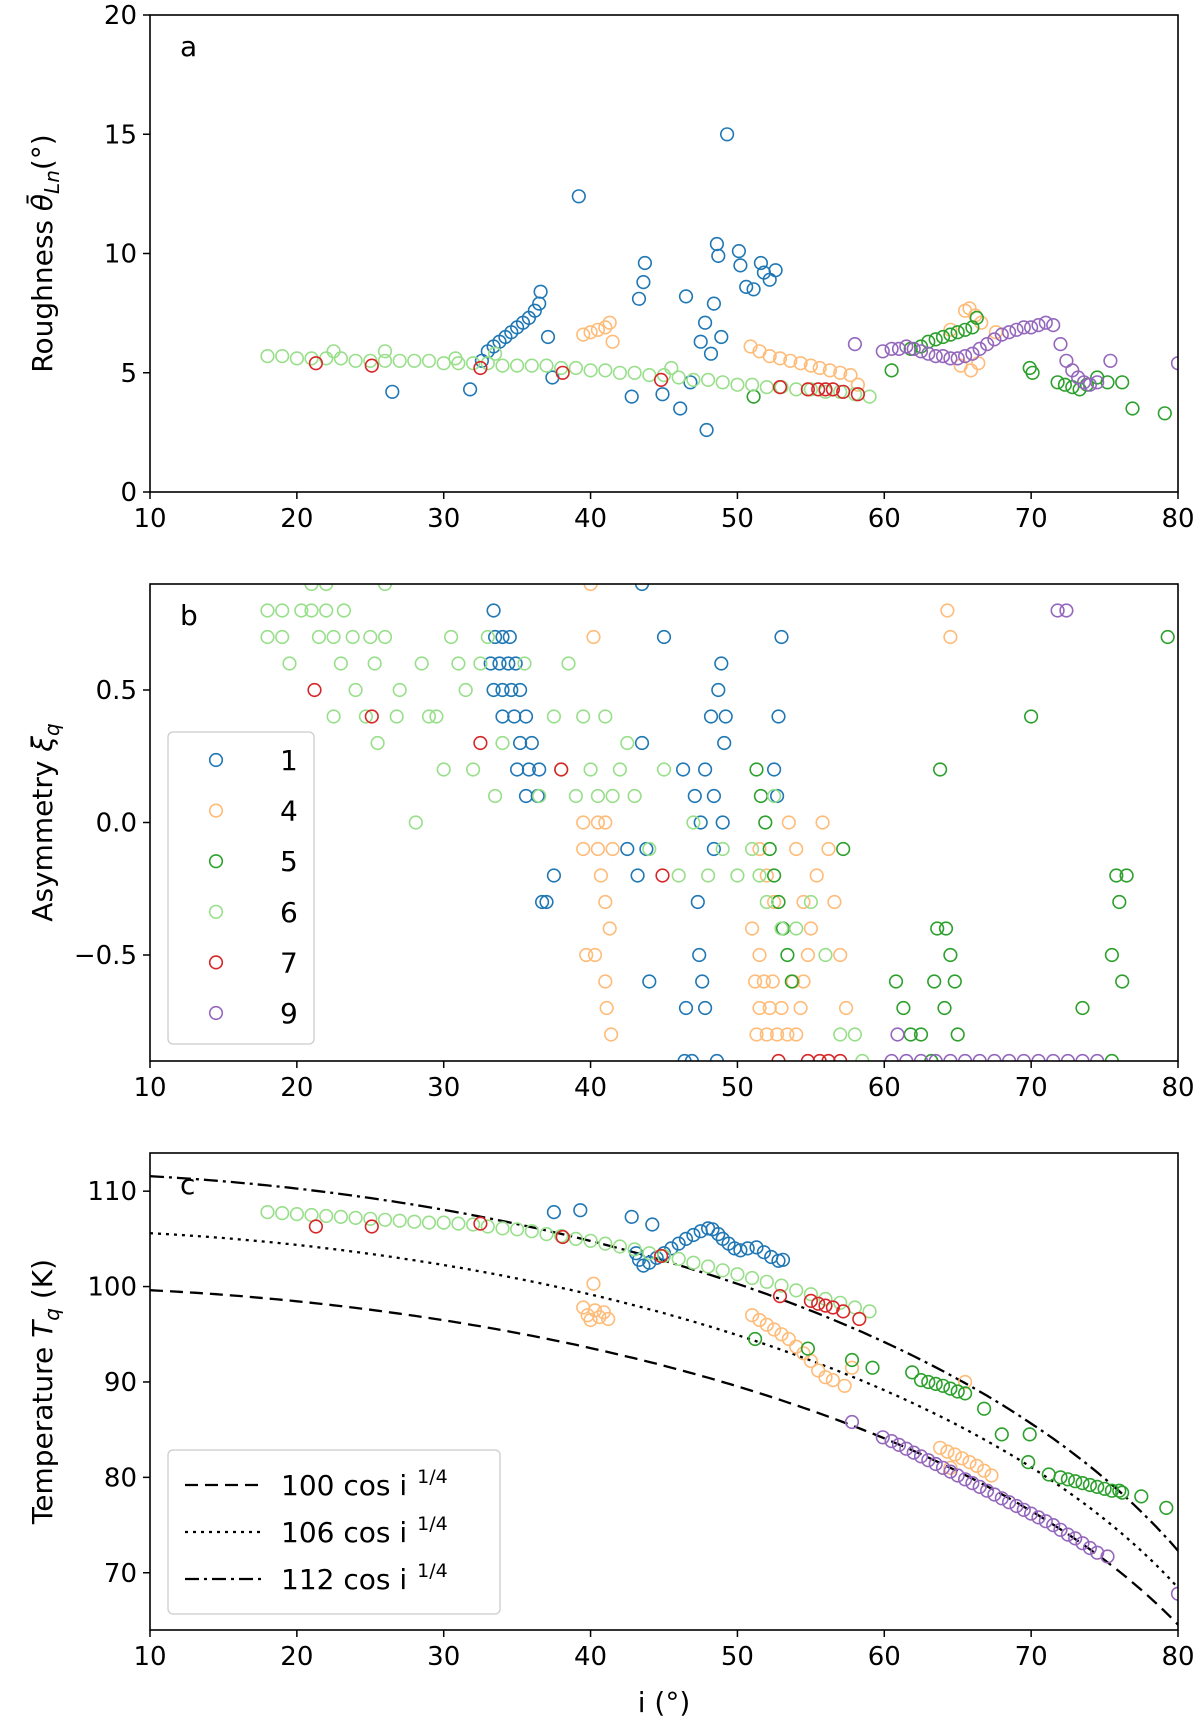  I want to click on x-tick-label: 40, so click(590, 1657).